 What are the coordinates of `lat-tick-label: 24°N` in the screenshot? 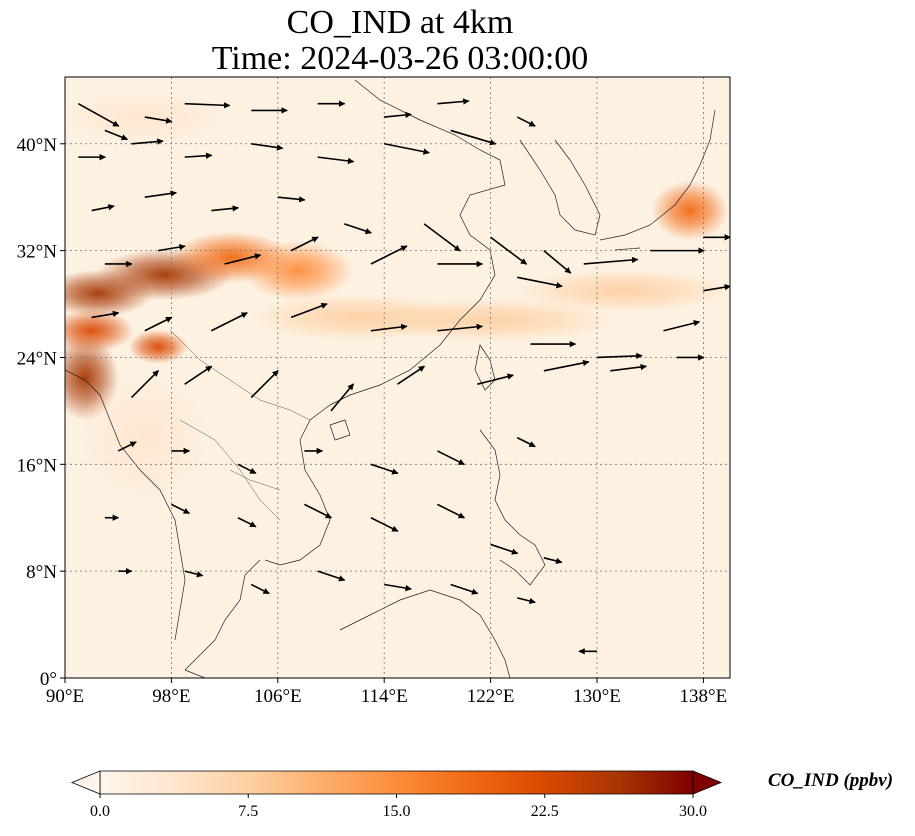 It's located at (37, 358).